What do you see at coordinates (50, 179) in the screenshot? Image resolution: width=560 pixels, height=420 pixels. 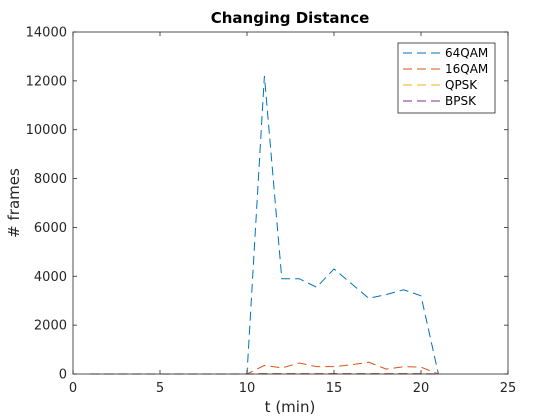 I see `y-tick-label-4: 8000` at bounding box center [50, 179].